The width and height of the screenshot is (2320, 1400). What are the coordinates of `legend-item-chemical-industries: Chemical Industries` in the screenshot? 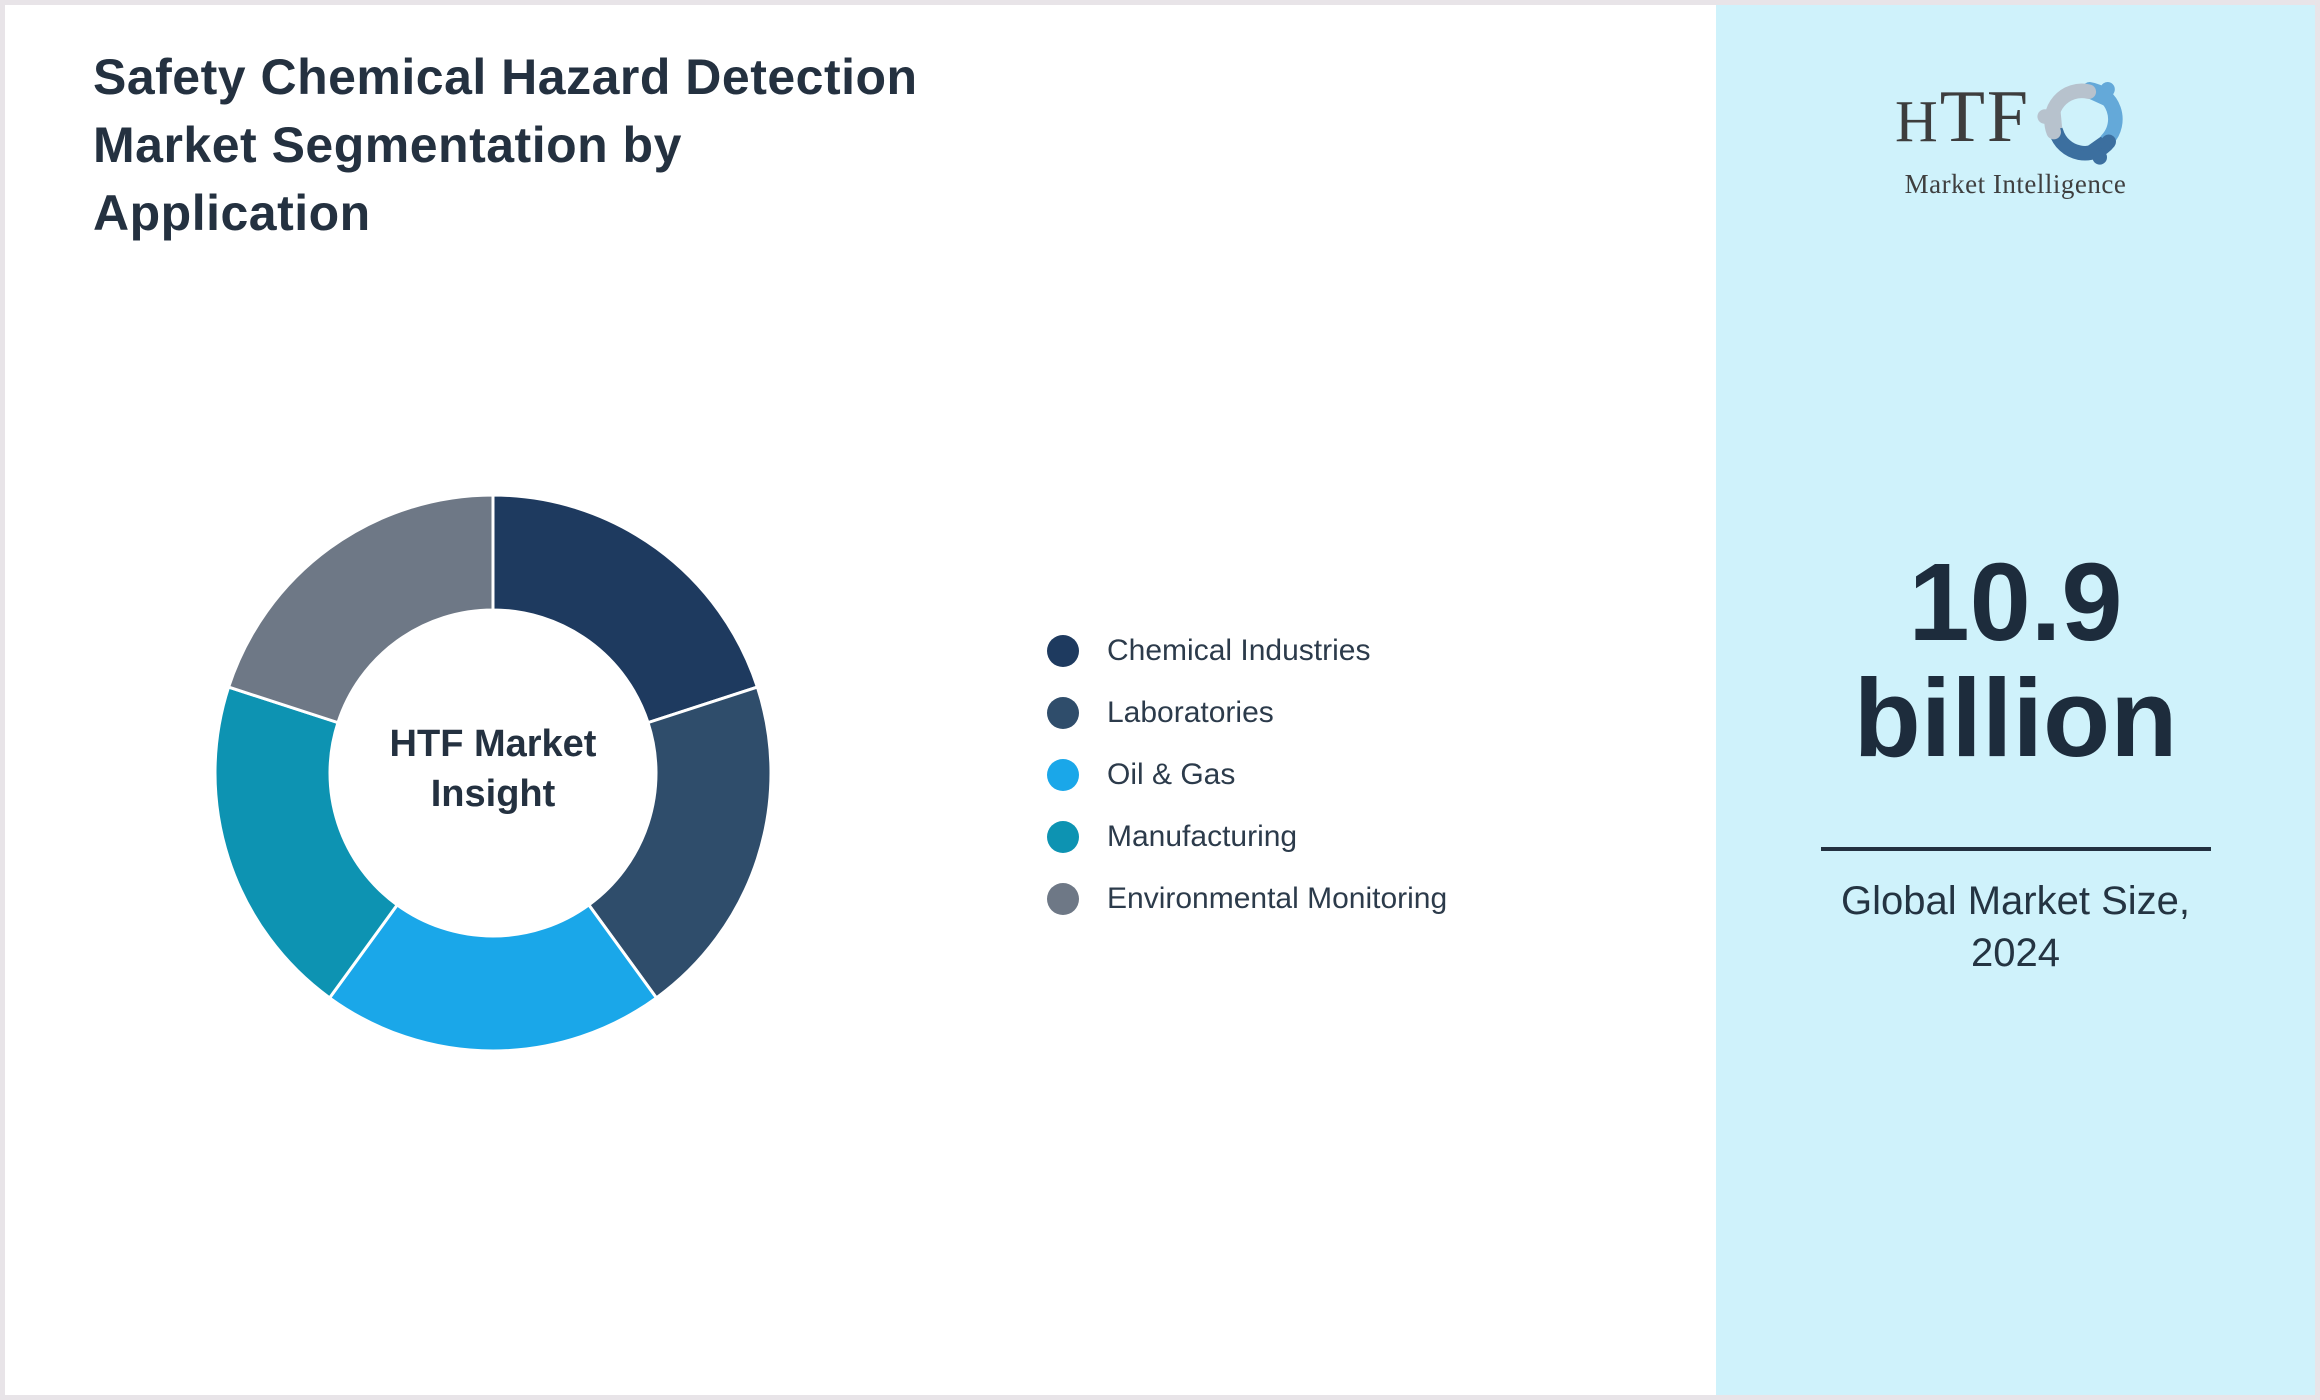 It's located at (1247, 650).